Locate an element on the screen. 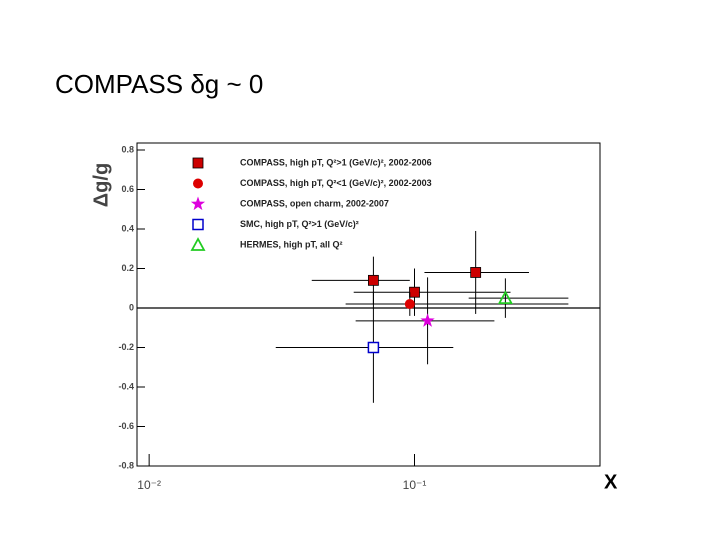 This screenshot has width=720, height=540. x-tick-label: 10⁻¹ is located at coordinates (415, 485).